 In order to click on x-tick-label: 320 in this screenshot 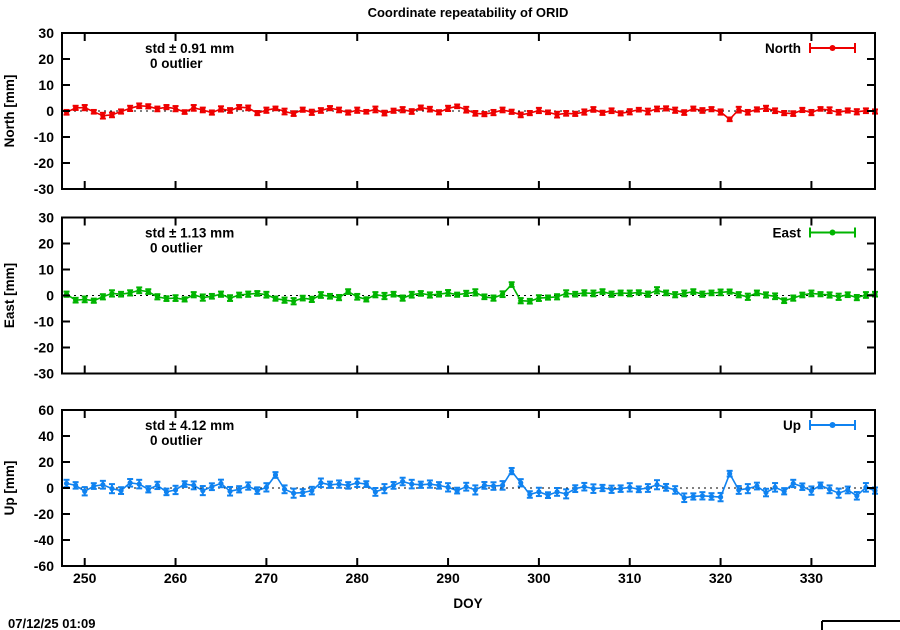, I will do `click(721, 578)`.